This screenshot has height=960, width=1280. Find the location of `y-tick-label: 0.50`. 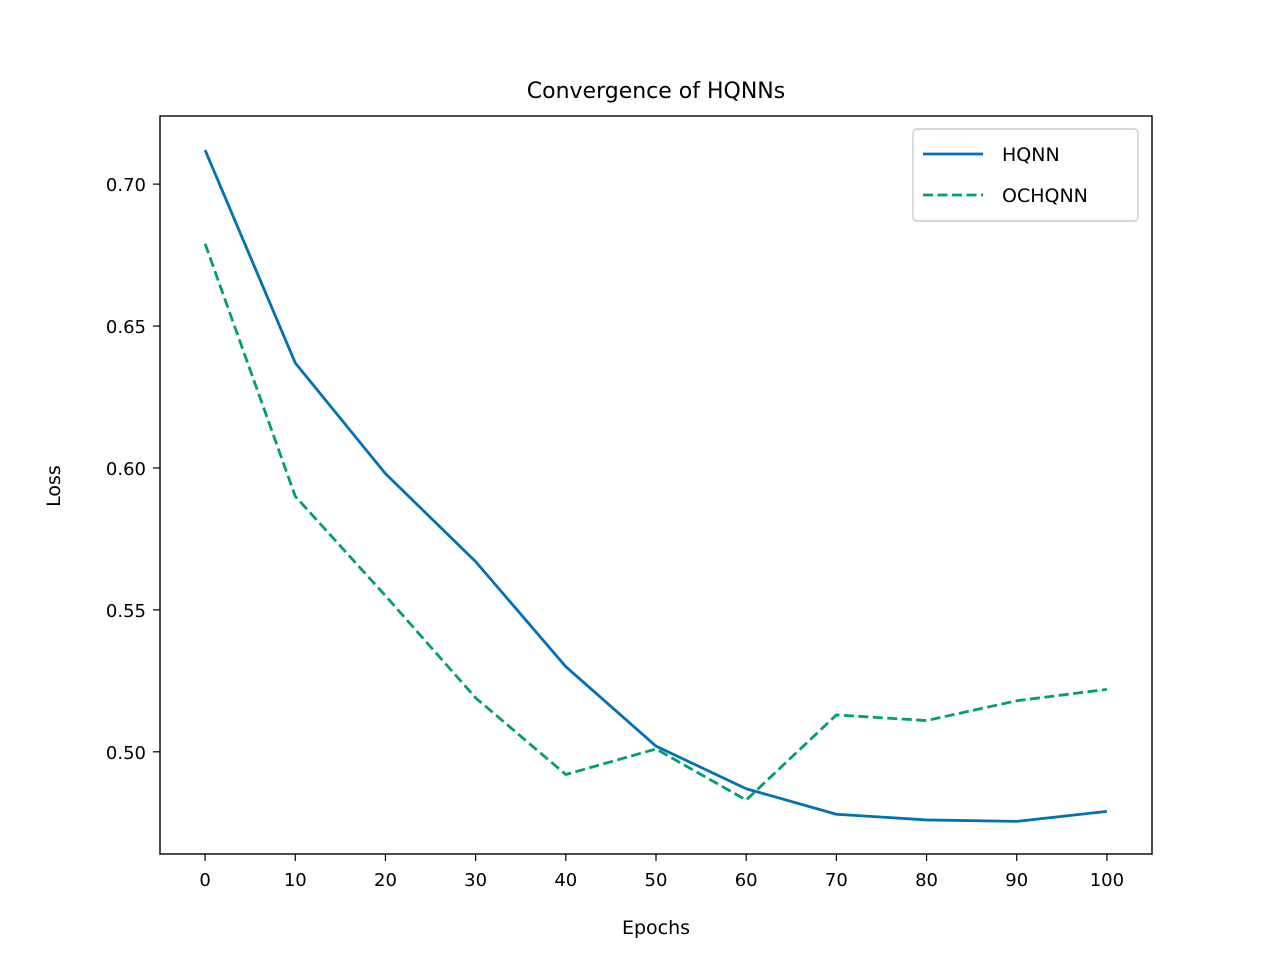

y-tick-label: 0.50 is located at coordinates (126, 753).